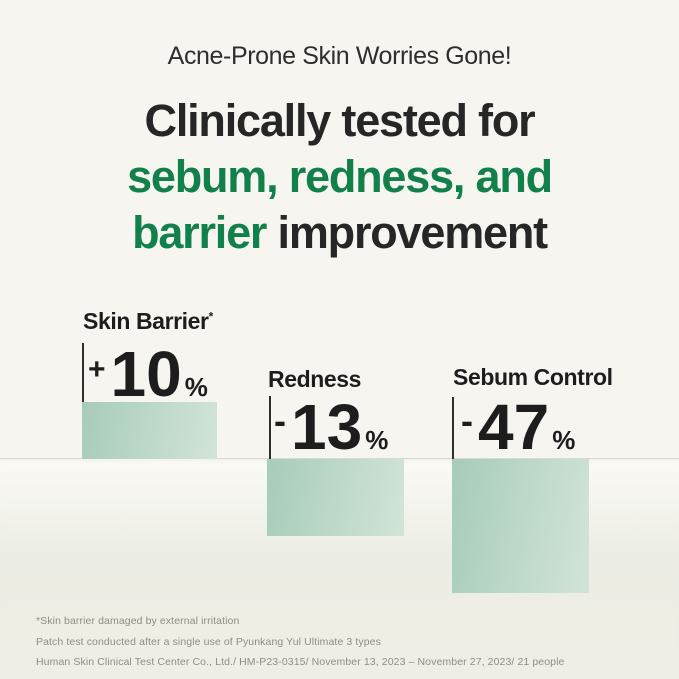  Describe the element at coordinates (335, 497) in the screenshot. I see `bar-redness` at that location.